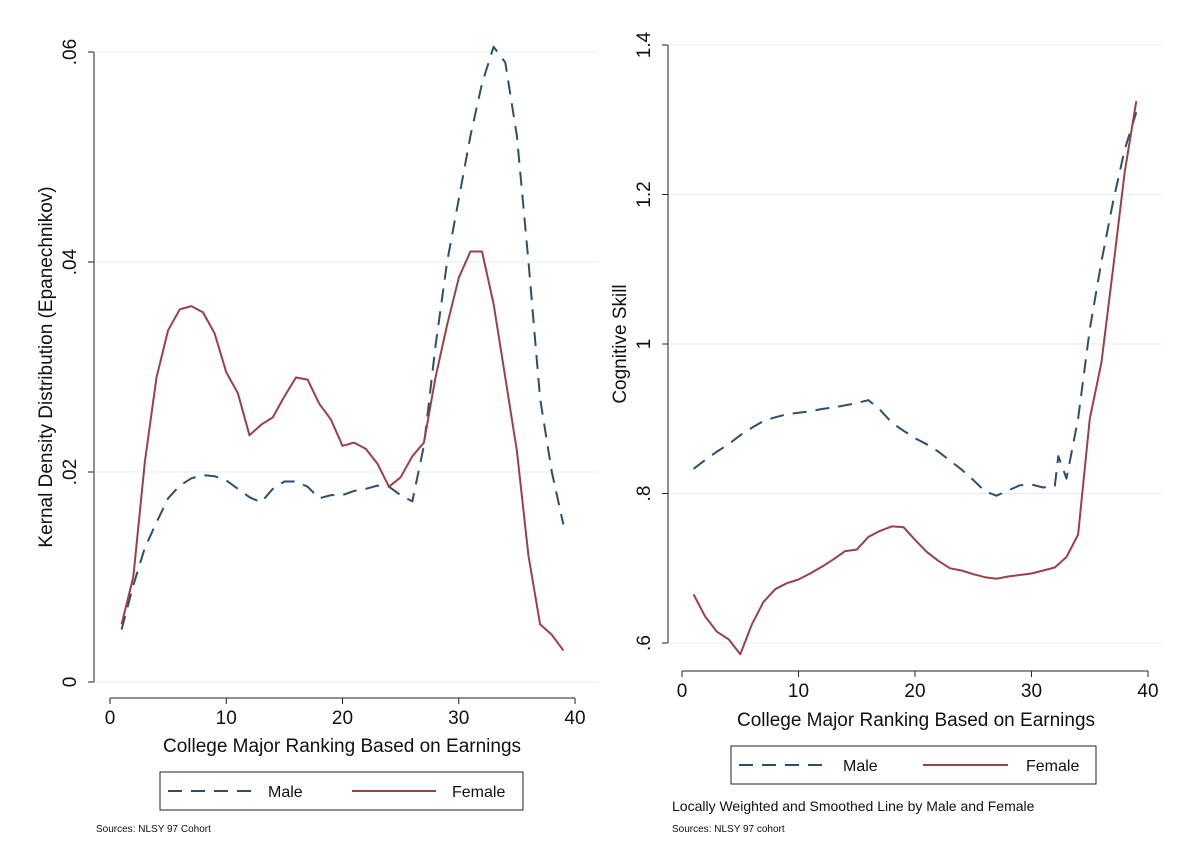  I want to click on right-x-tick-label: 40, so click(1147, 691).